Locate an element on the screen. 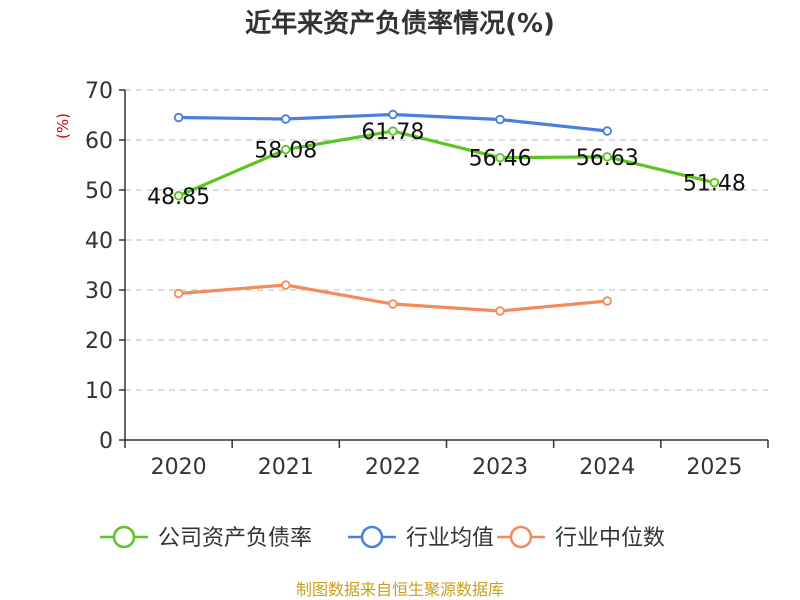 The width and height of the screenshot is (800, 600). legend-label: 公司资产负债率 is located at coordinates (235, 538).